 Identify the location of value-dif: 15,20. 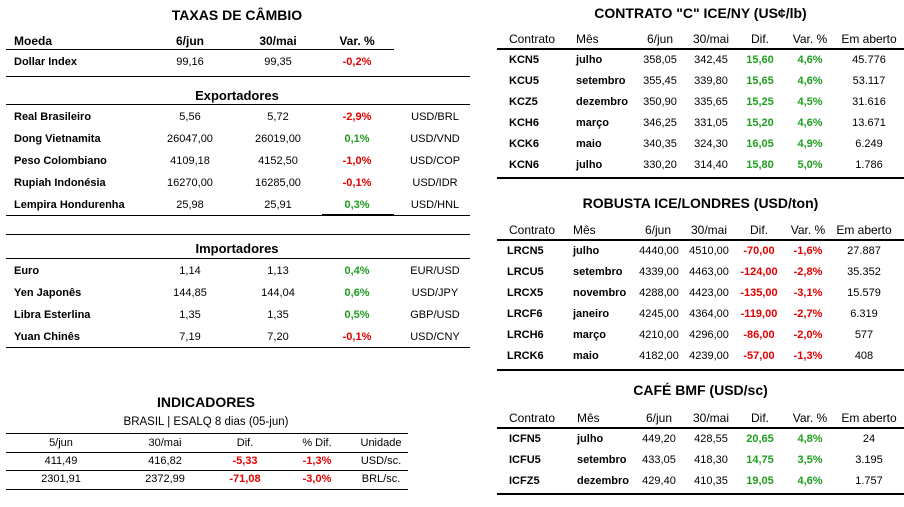
(760, 123).